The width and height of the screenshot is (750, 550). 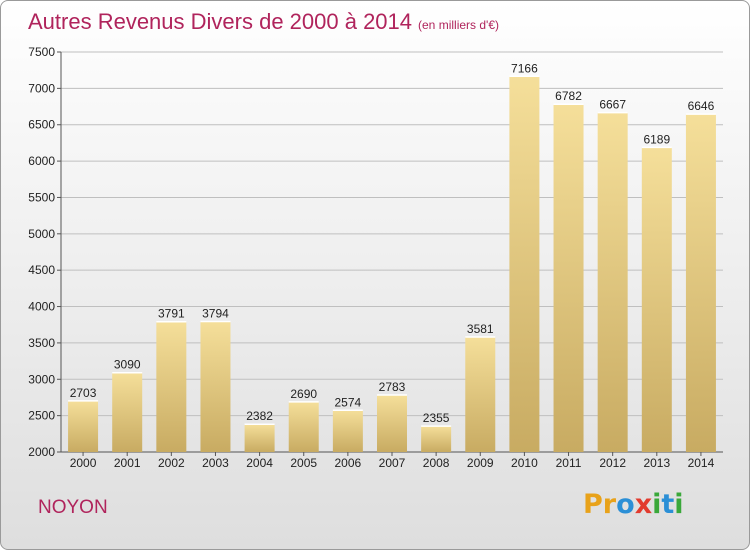 I want to click on y-tick-label: 2000, so click(x=41, y=452).